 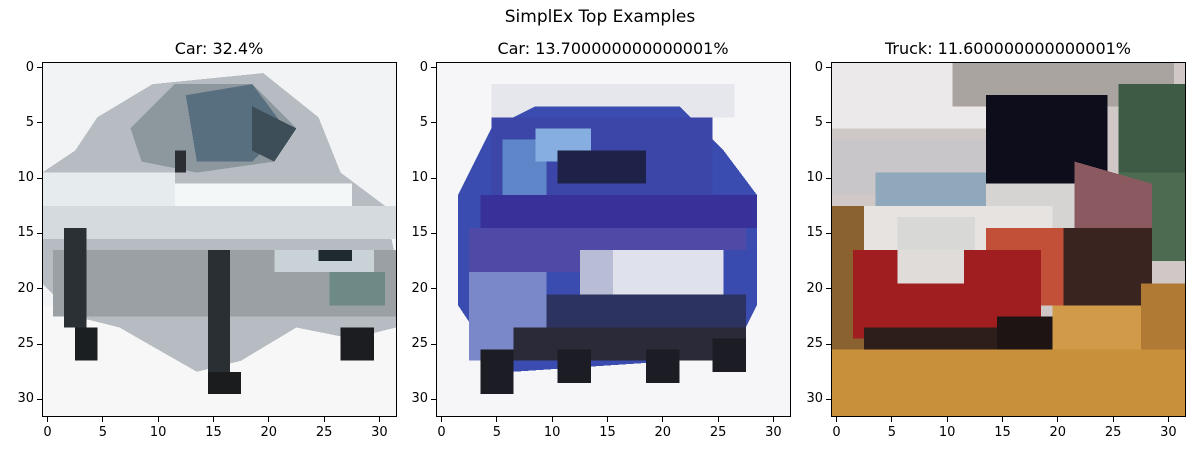 I want to click on subplot-title: Car: 13.700000000000001%, so click(x=613, y=48).